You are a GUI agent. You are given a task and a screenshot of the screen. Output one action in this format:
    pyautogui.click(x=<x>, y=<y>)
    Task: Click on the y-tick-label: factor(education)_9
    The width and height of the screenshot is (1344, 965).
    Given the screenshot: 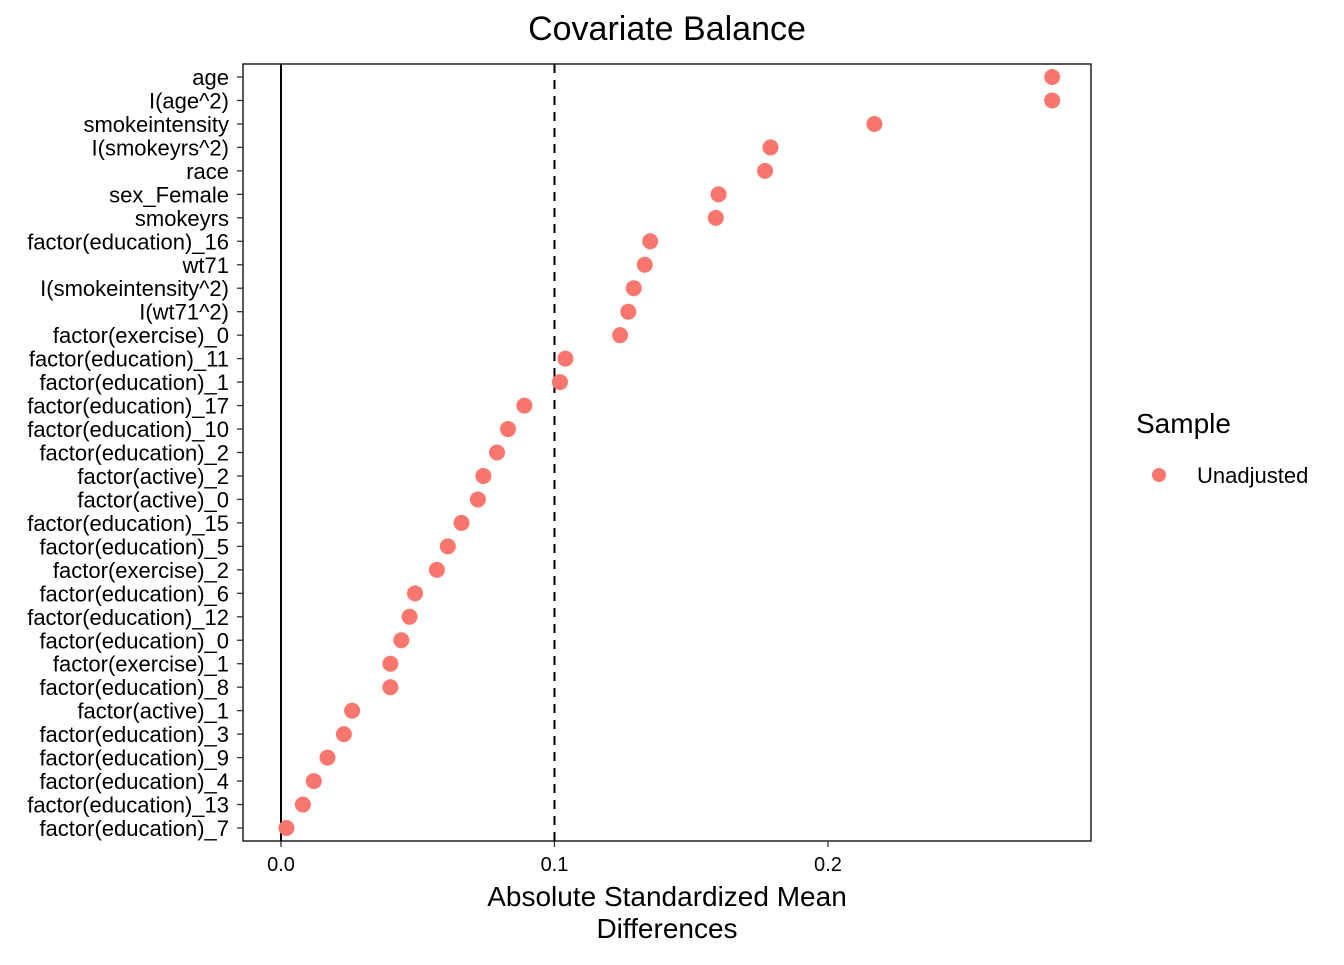 What is the action you would take?
    pyautogui.click(x=134, y=758)
    